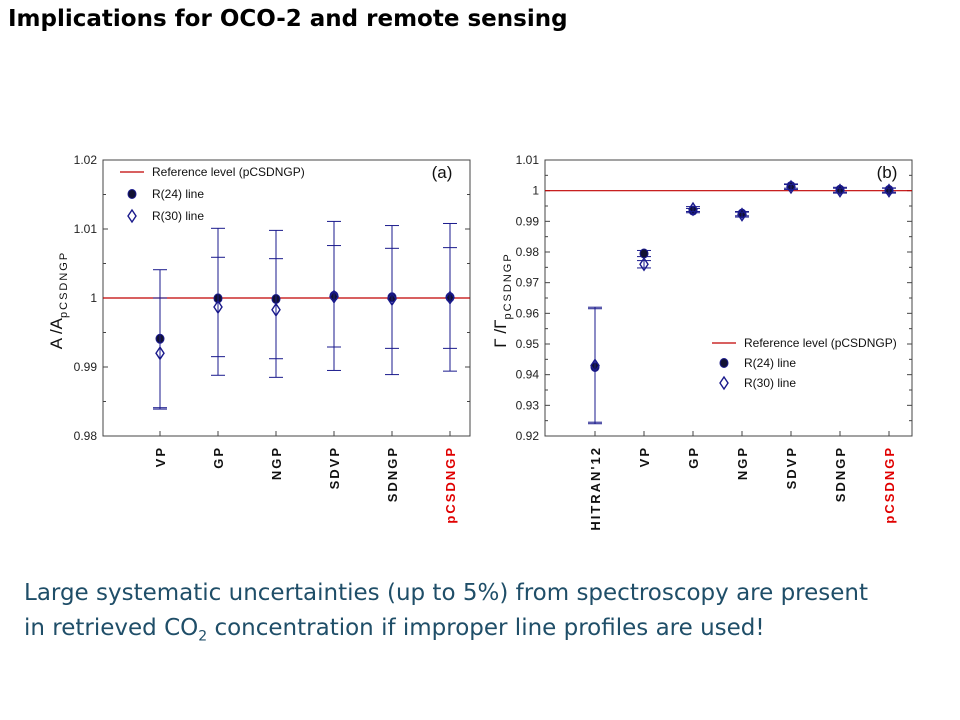 The width and height of the screenshot is (960, 720). What do you see at coordinates (644, 253) in the screenshot?
I see `data-point-r24` at bounding box center [644, 253].